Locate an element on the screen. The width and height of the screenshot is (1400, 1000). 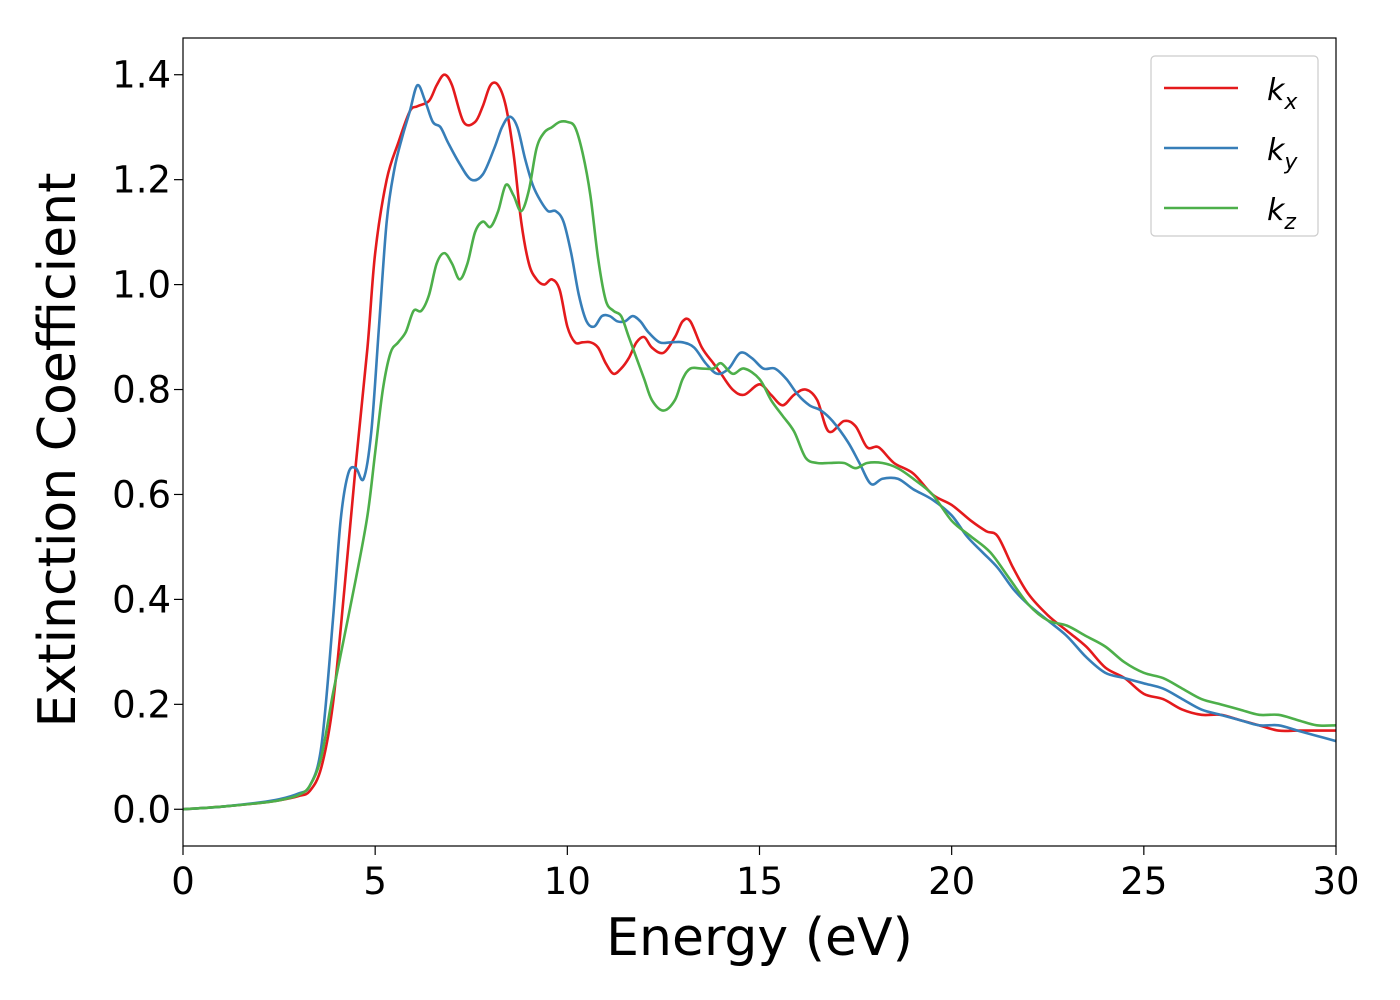
x-tick-label: 15 is located at coordinates (759, 881).